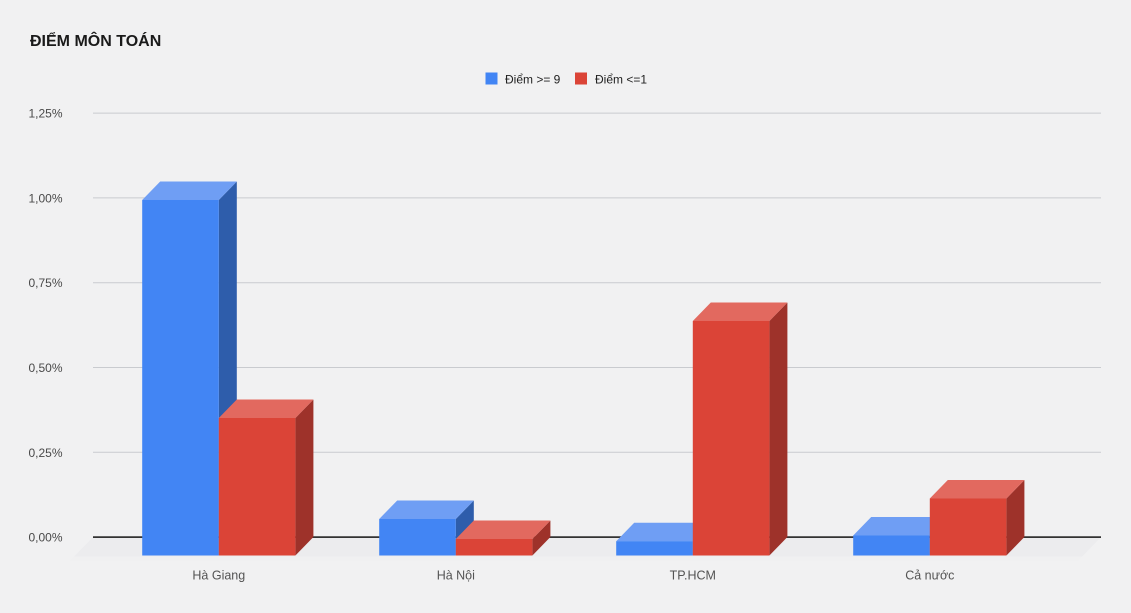 This screenshot has width=1131, height=613. Describe the element at coordinates (456, 575) in the screenshot. I see `svg-text: Hà Nội` at that location.